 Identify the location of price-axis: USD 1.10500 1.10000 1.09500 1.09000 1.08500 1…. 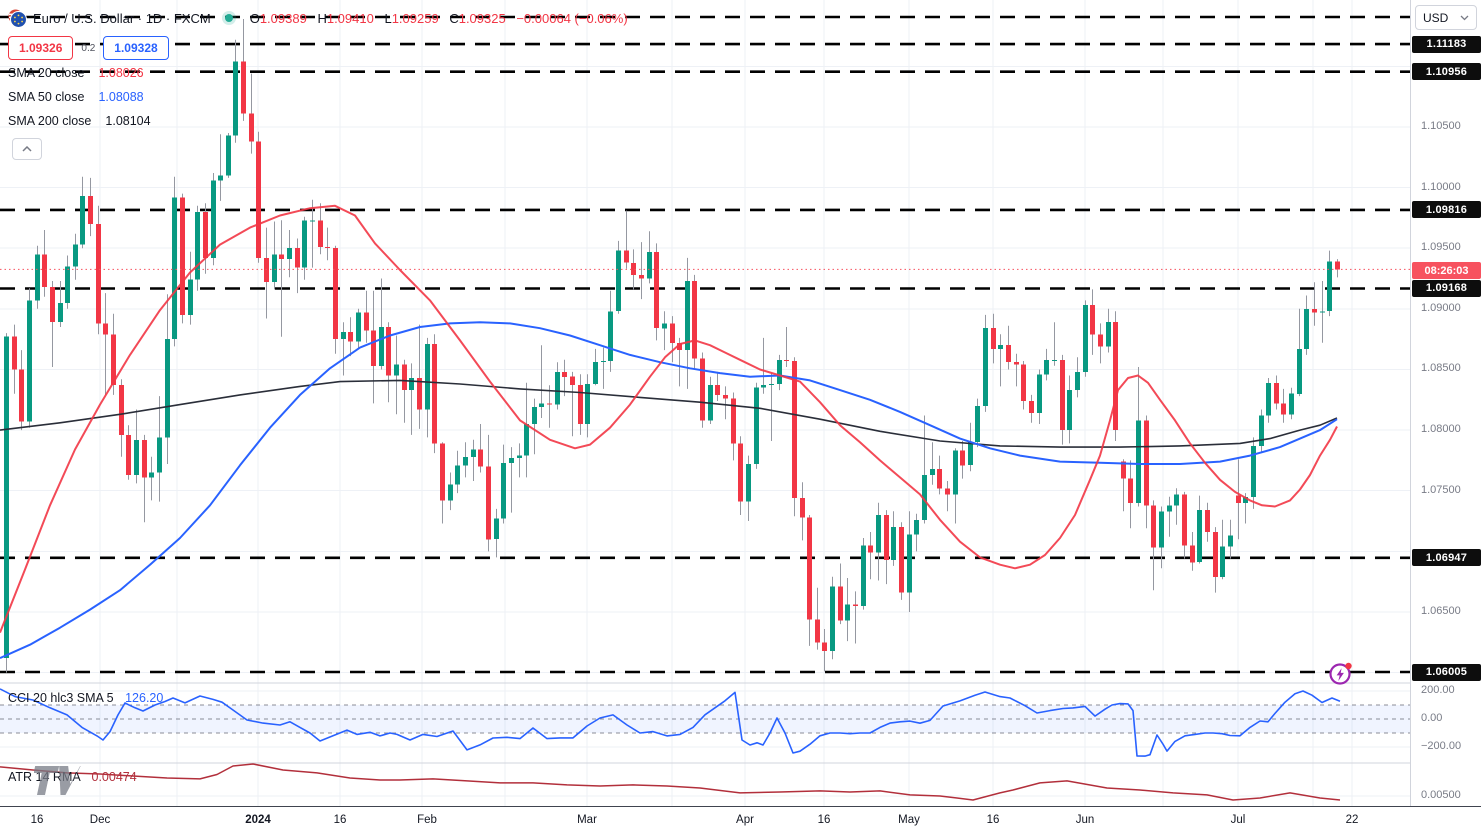
(1445, 417).